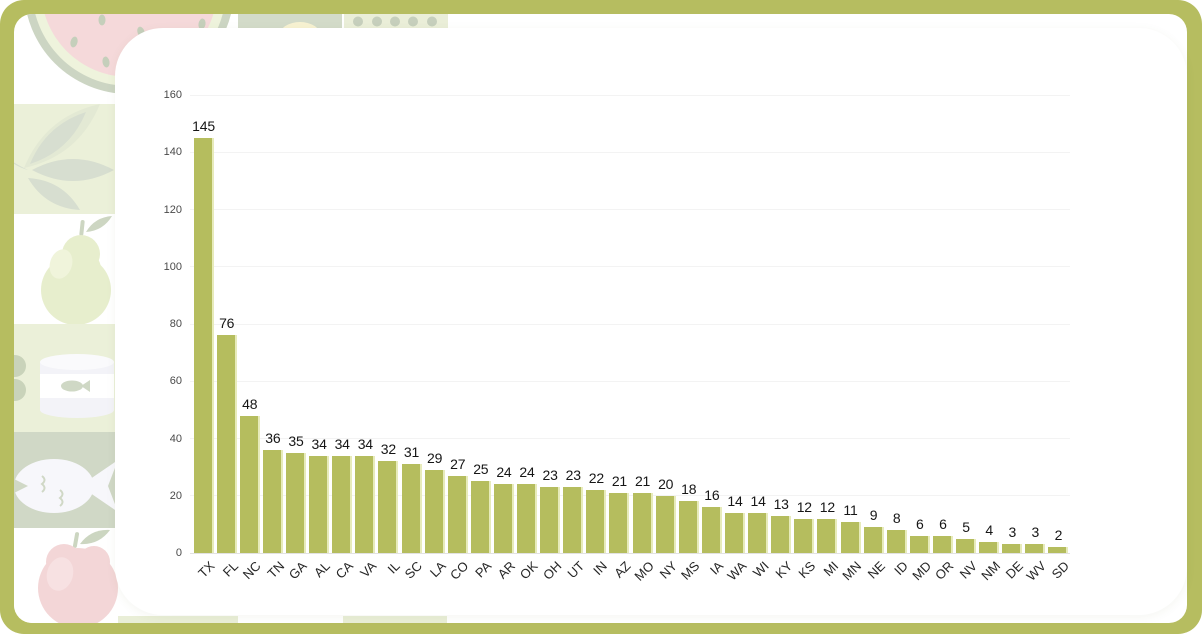 The height and width of the screenshot is (634, 1202). I want to click on bar-value-label: 2, so click(1058, 535).